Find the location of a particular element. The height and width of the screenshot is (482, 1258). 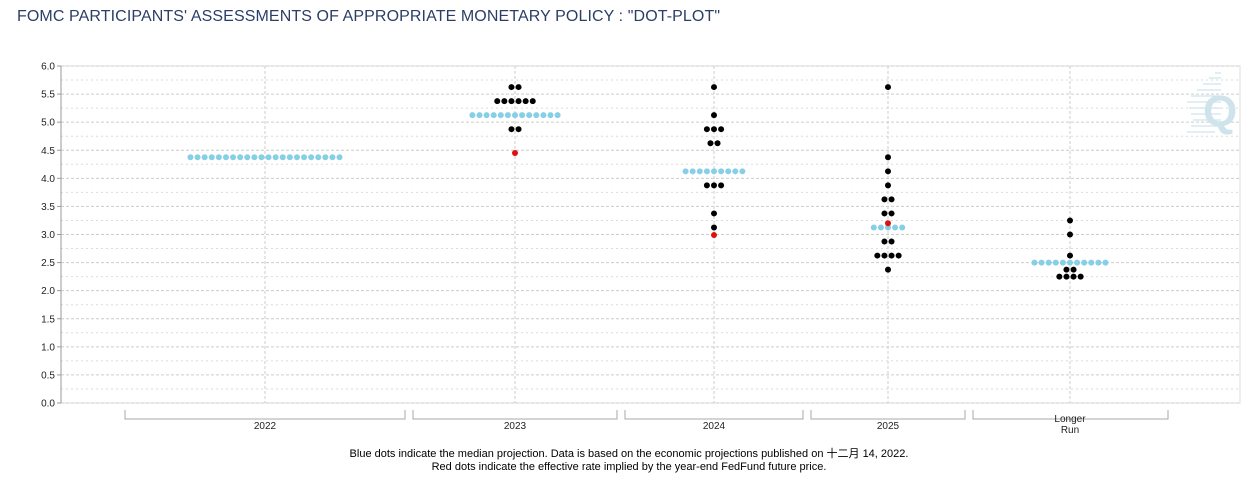

y-tick-label: 0.0 is located at coordinates (48, 404).